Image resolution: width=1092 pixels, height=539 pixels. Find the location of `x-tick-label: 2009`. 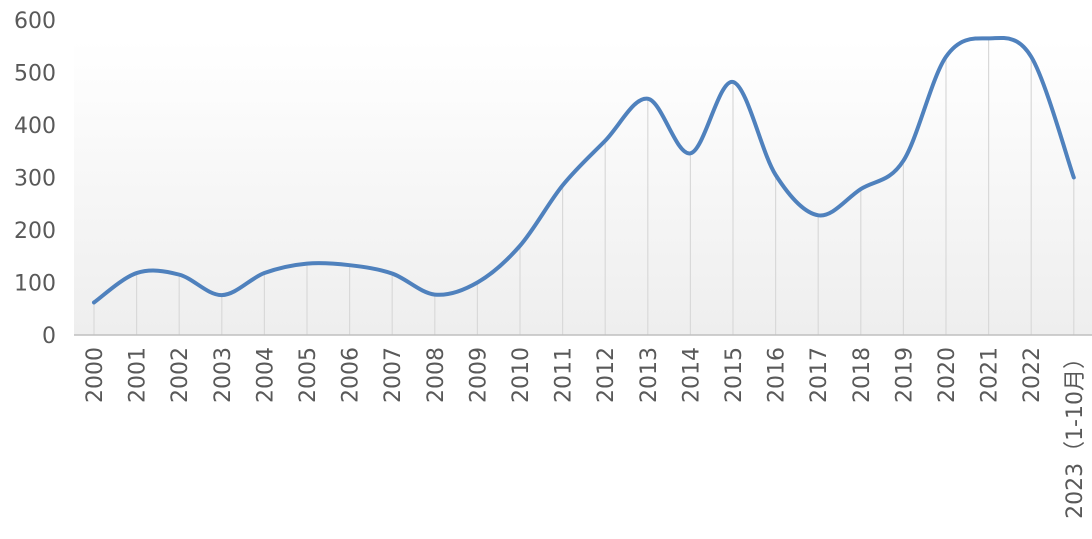

x-tick-label: 2009 is located at coordinates (478, 375).